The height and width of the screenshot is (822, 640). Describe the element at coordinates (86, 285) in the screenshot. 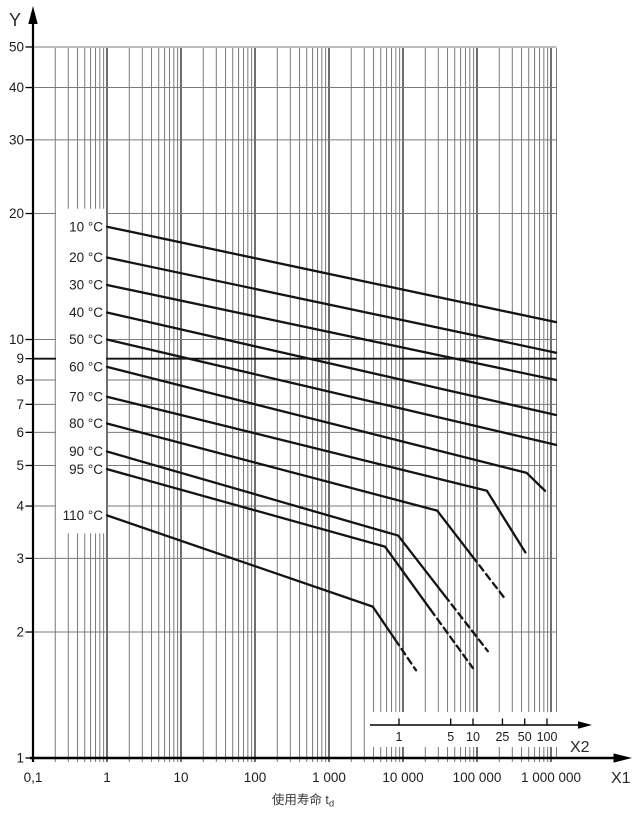

I see `temp-label: 30 °C` at that location.